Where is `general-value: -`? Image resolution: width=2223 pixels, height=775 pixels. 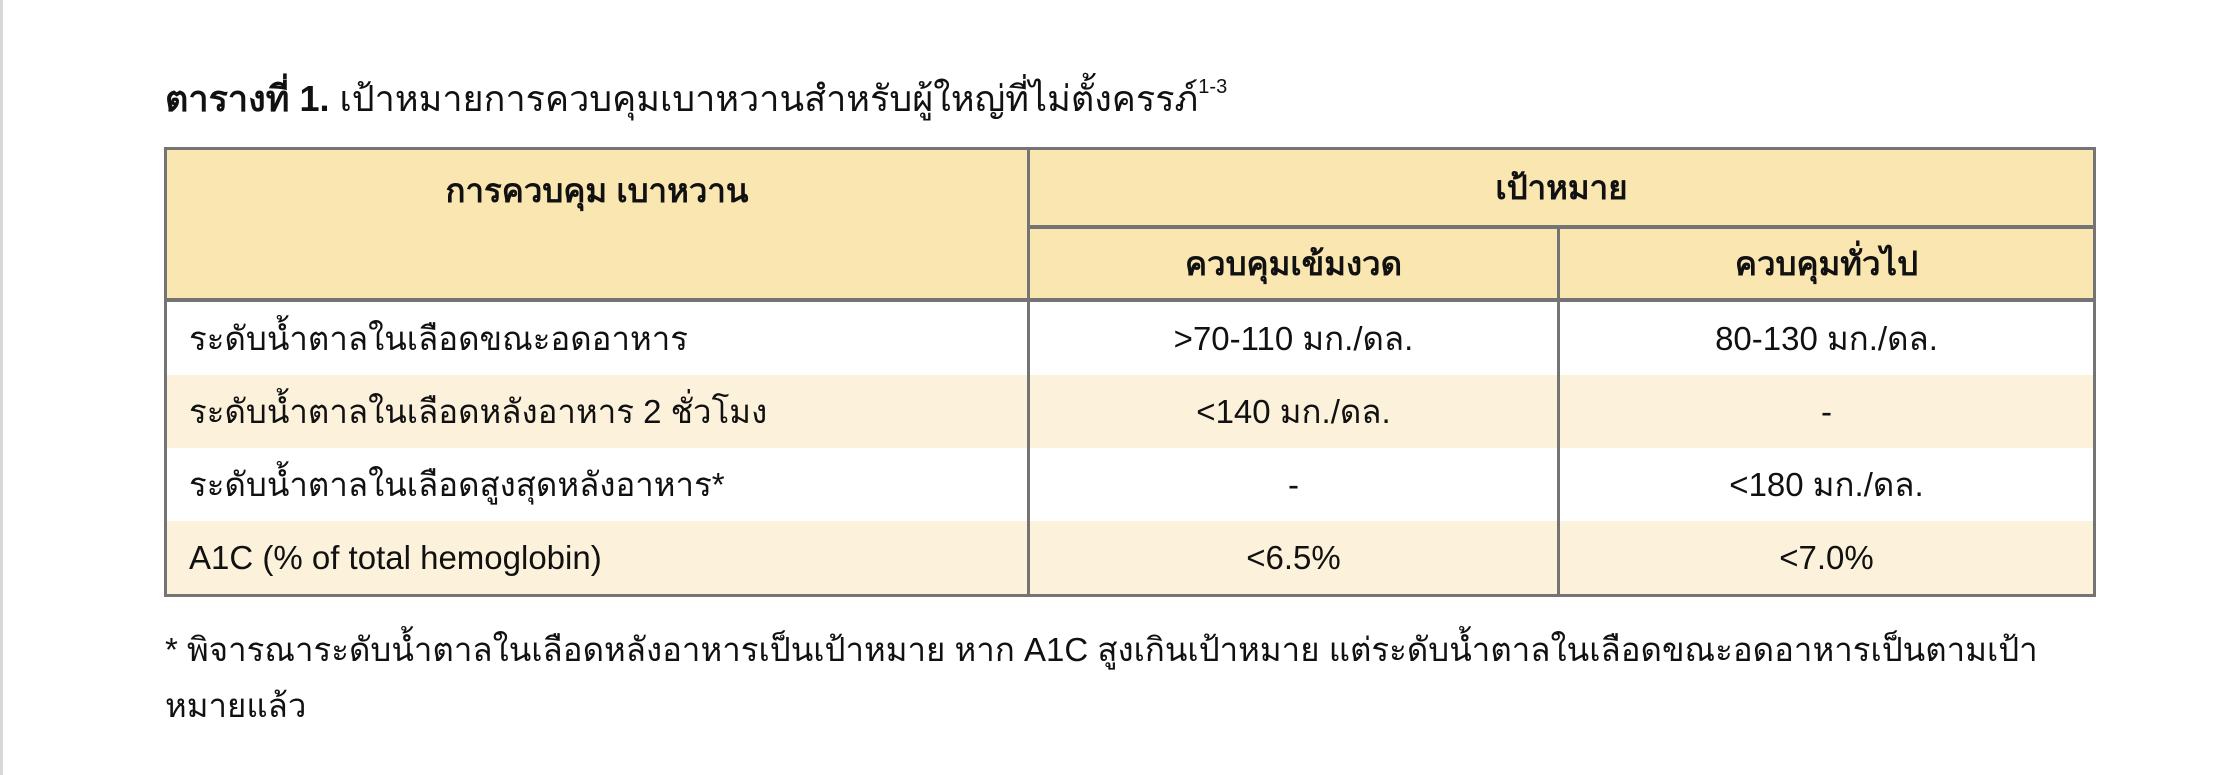
general-value: - is located at coordinates (1826, 411).